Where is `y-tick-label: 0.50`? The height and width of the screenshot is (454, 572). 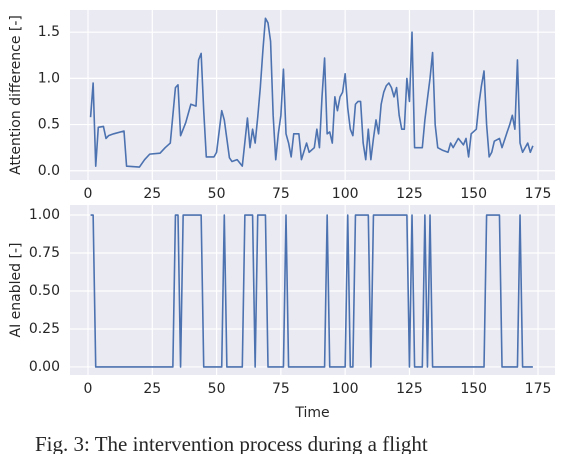 y-tick-label: 0.50 is located at coordinates (44, 291).